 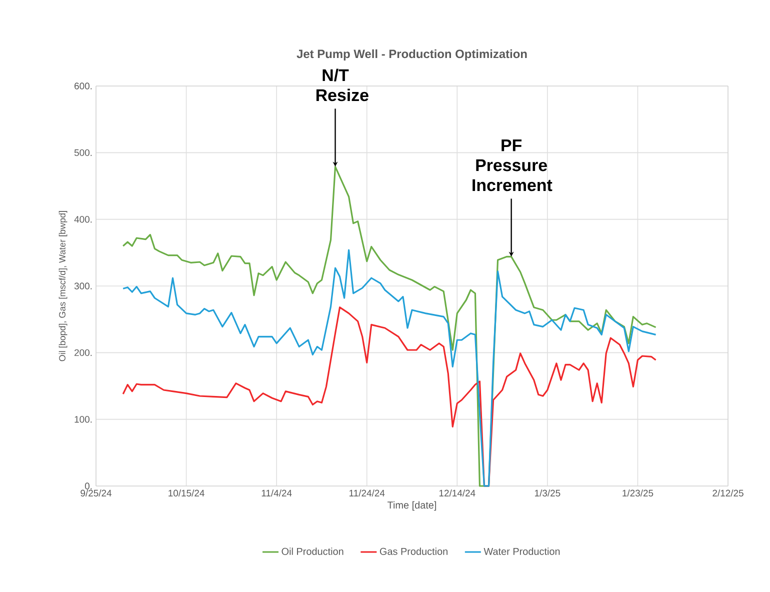 What do you see at coordinates (88, 486) in the screenshot?
I see `y-tick-label: 0.` at bounding box center [88, 486].